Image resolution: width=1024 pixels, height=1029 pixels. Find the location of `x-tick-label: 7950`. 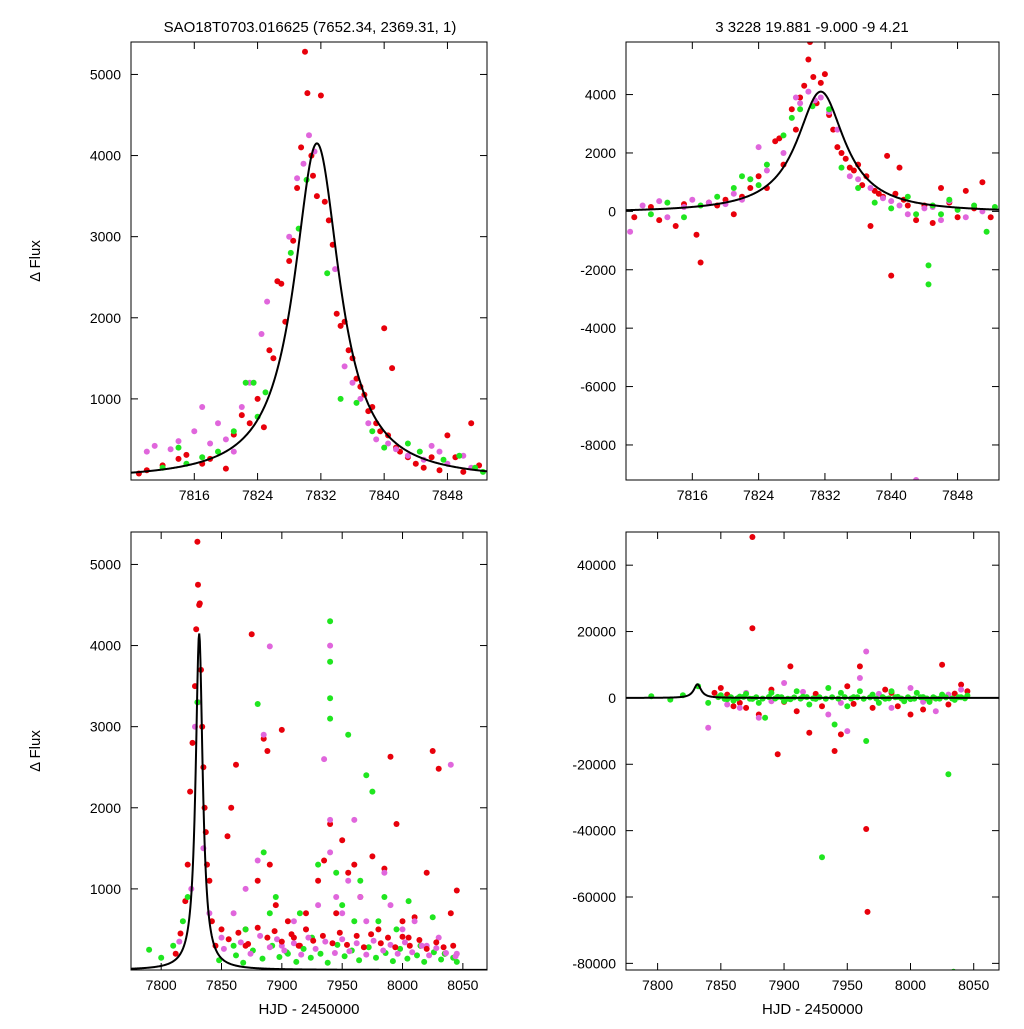

x-tick-label: 7950 is located at coordinates (847, 985).